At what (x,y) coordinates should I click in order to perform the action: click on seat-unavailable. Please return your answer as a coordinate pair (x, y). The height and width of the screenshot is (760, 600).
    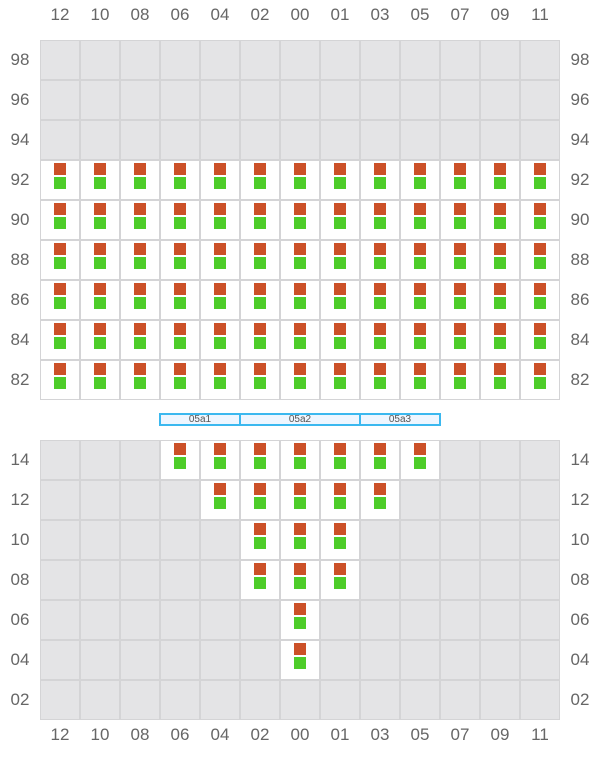
    Looking at the image, I should click on (100, 140).